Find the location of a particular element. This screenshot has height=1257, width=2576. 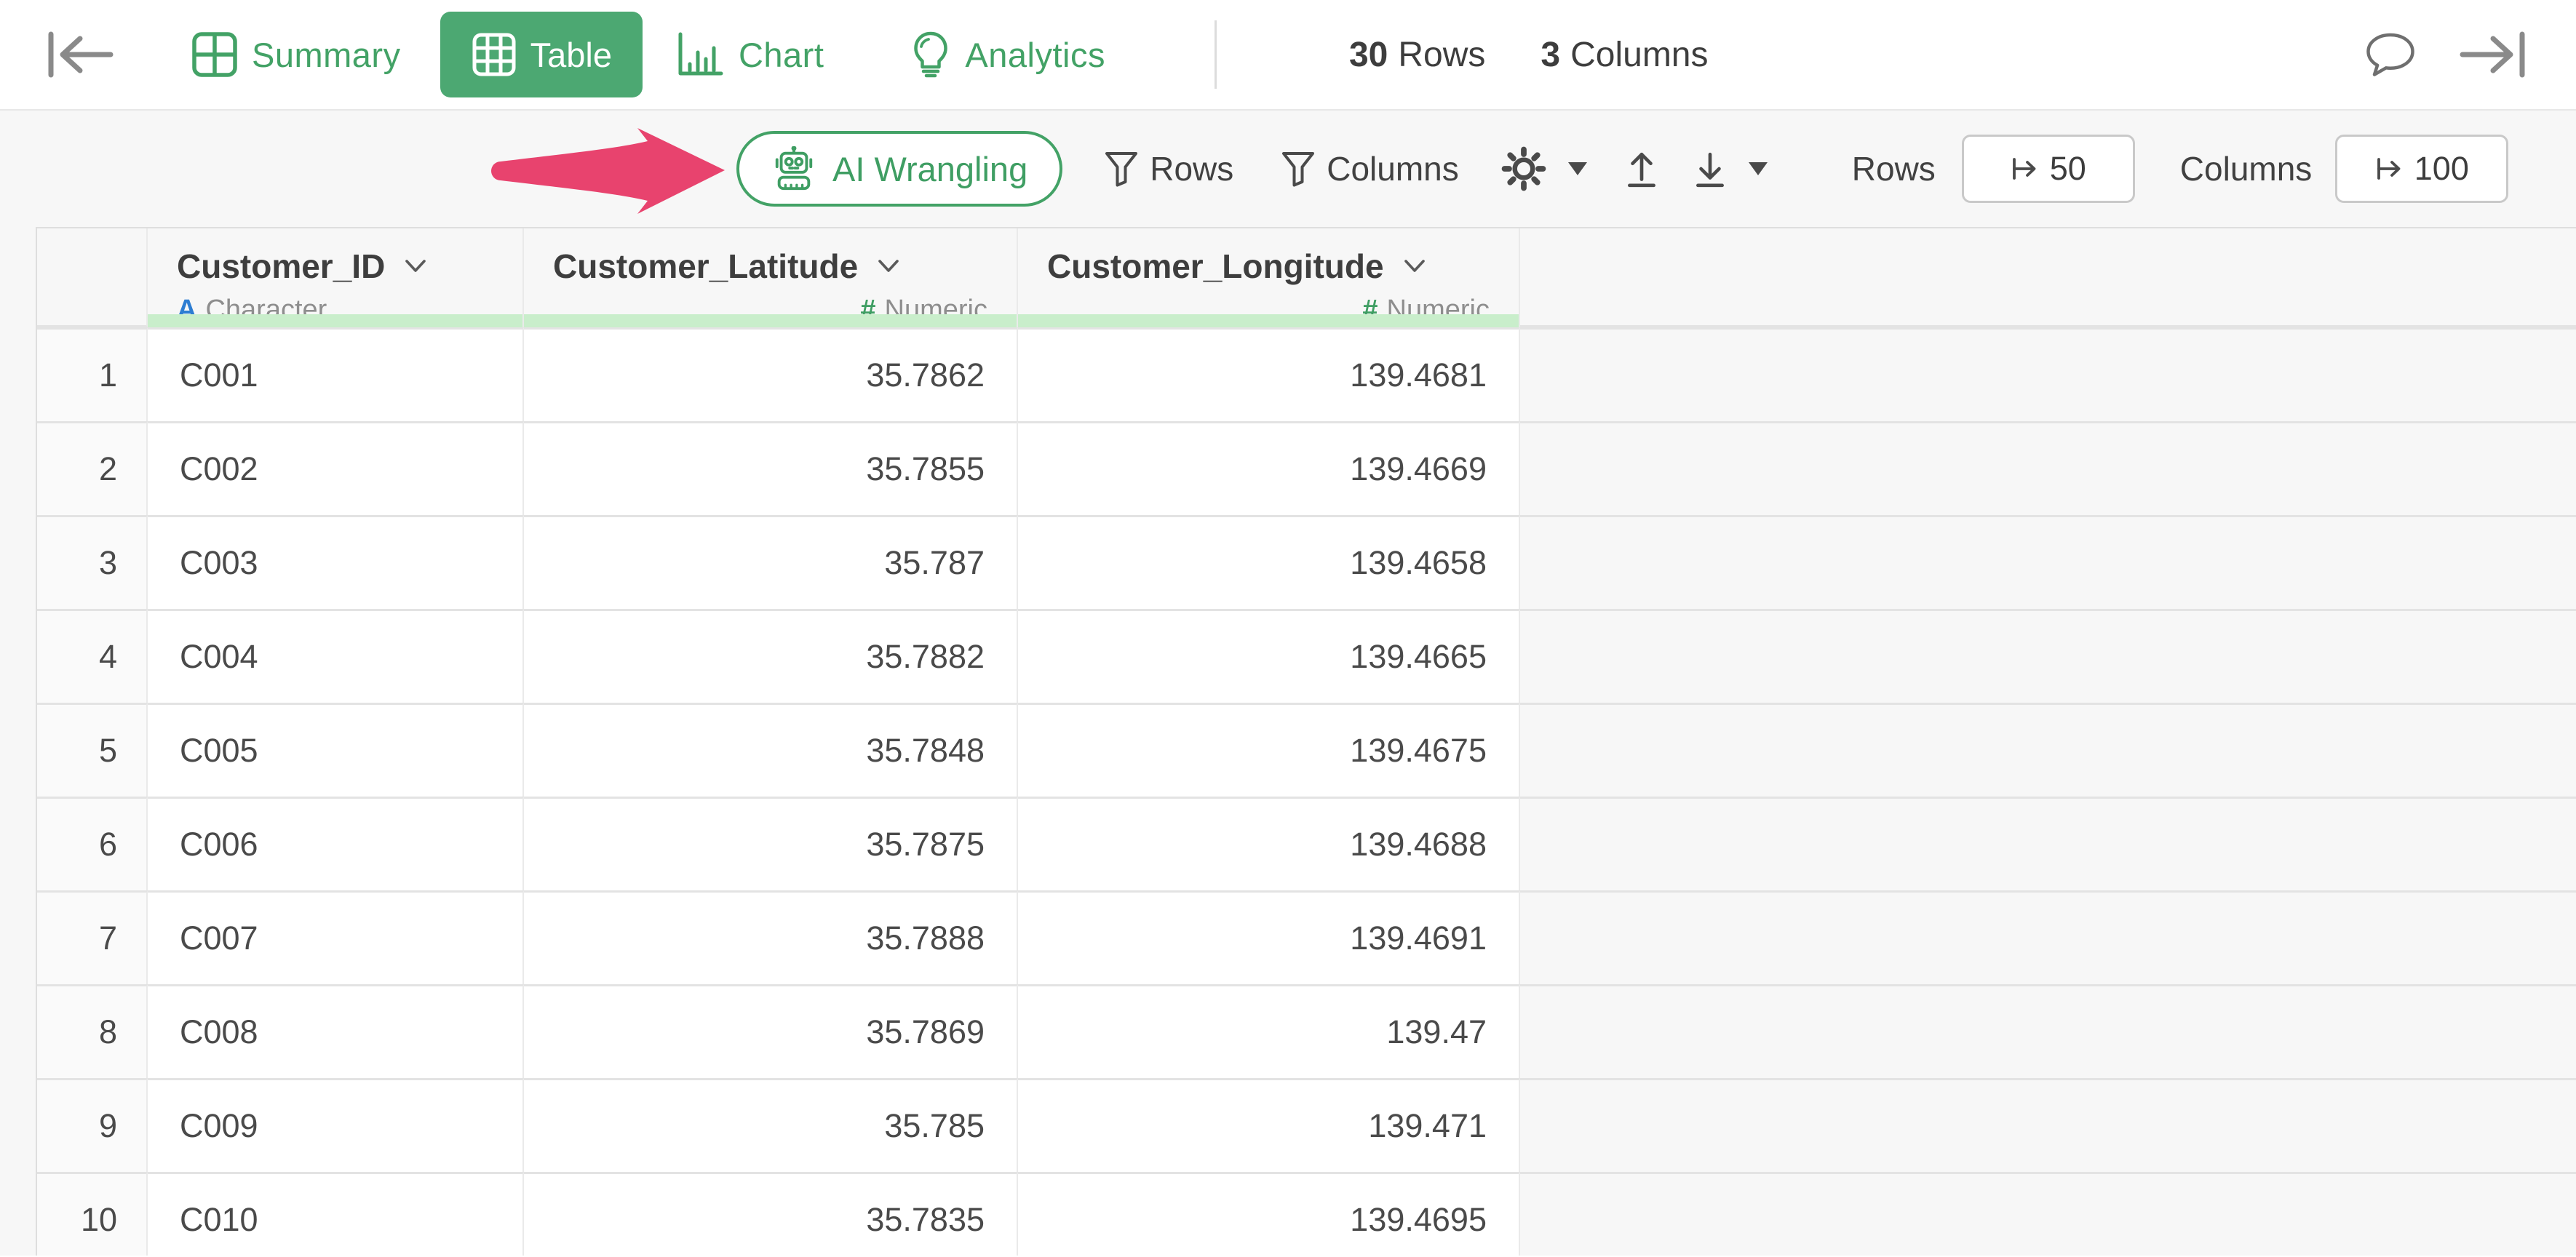

column-header-customer-id: Customer_ID A Character is located at coordinates (336, 277).